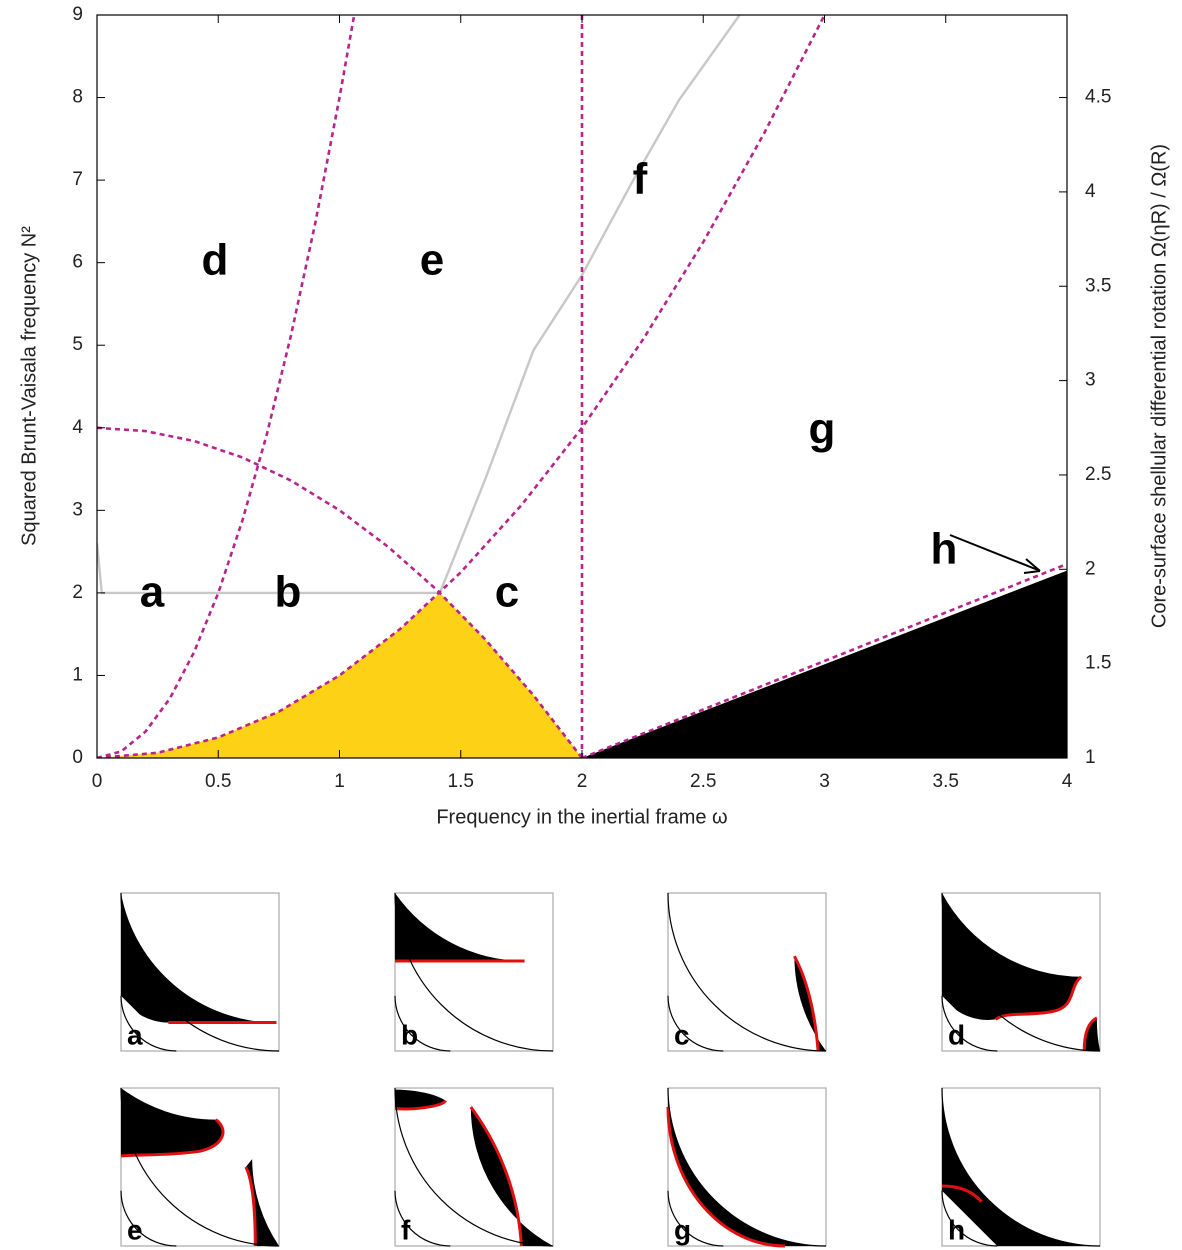  Describe the element at coordinates (956, 1034) in the screenshot. I see `panel-label: d` at that location.